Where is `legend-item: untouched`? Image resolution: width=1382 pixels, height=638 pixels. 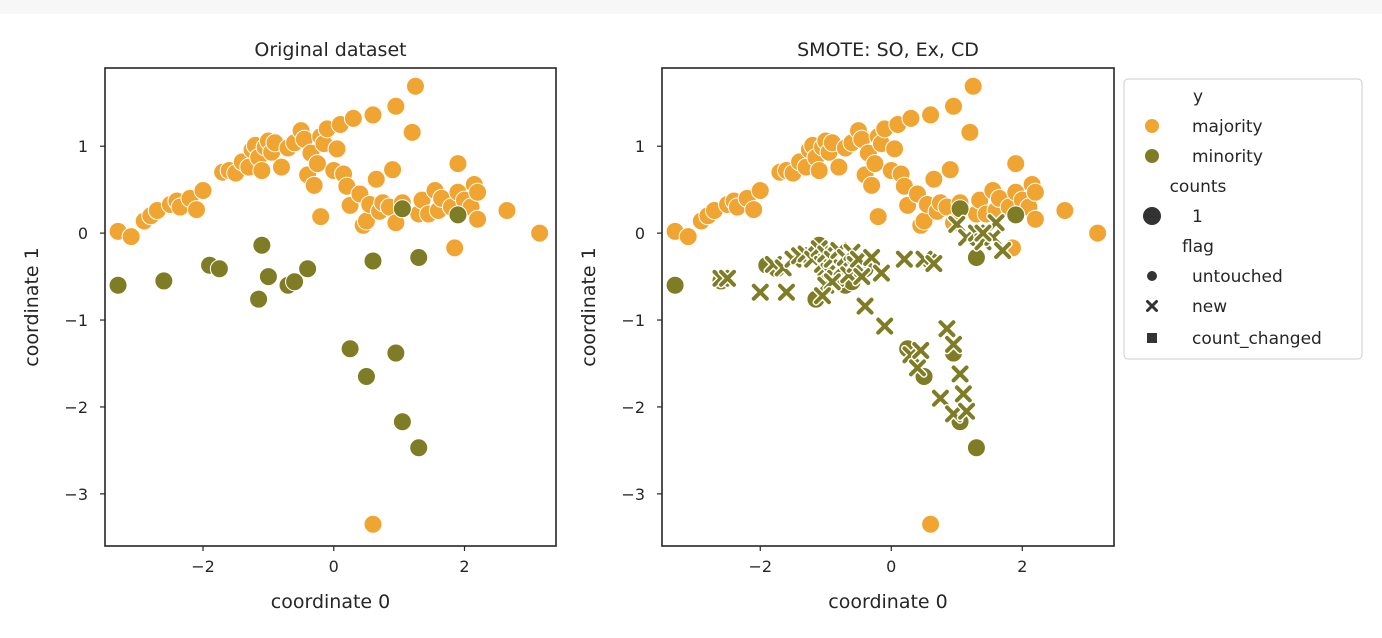 legend-item: untouched is located at coordinates (1215, 277).